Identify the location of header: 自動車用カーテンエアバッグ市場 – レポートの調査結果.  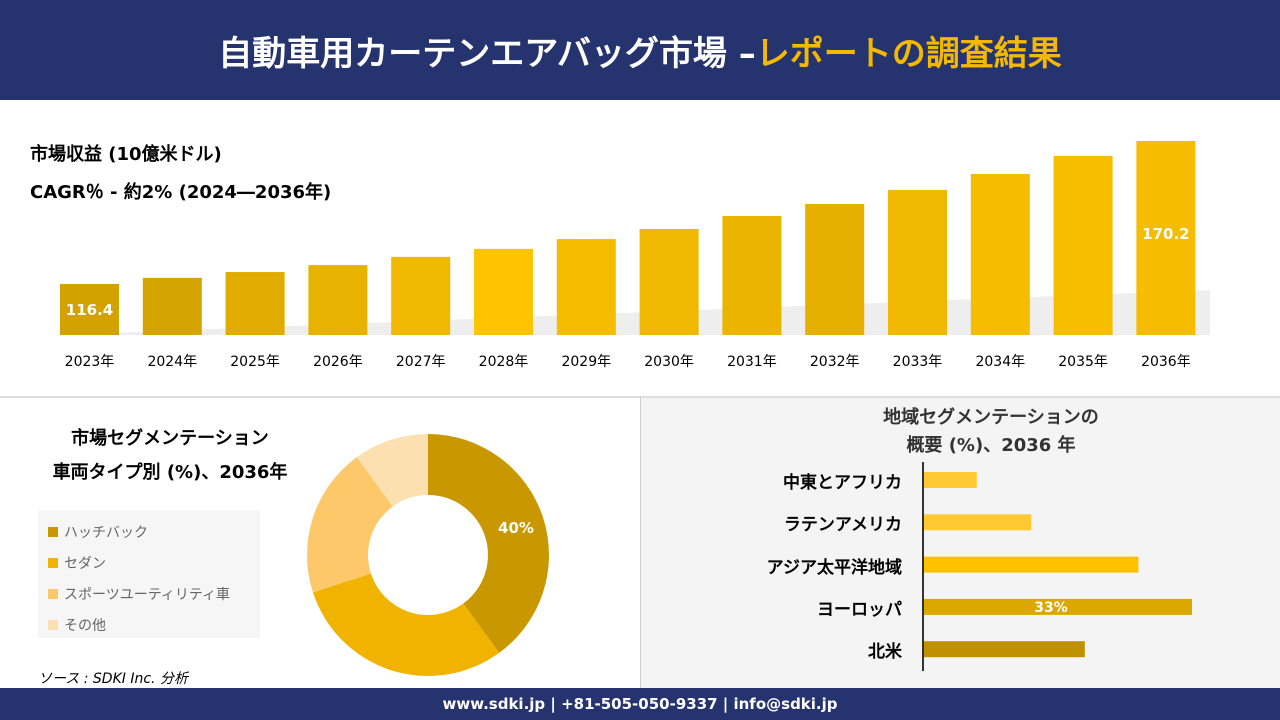
(640, 50).